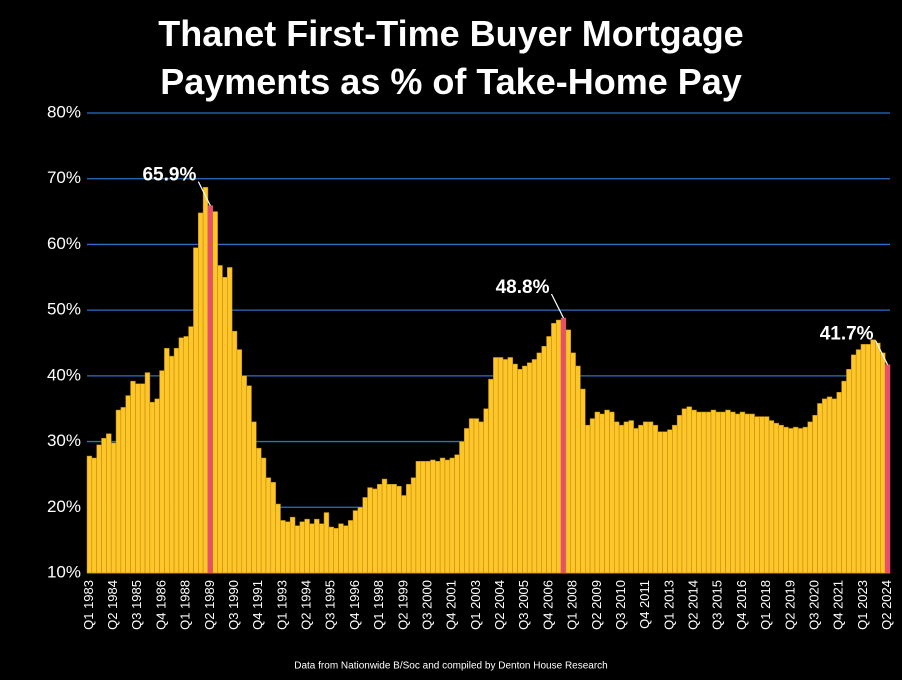  I want to click on y-tick-label: 30%, so click(64, 440).